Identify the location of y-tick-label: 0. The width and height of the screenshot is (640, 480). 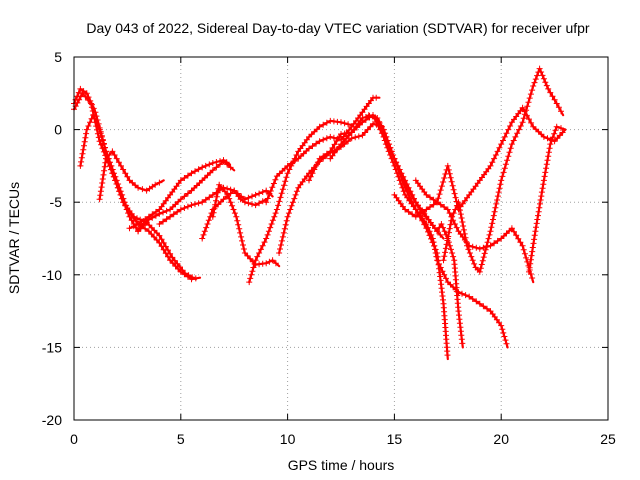
(58, 130).